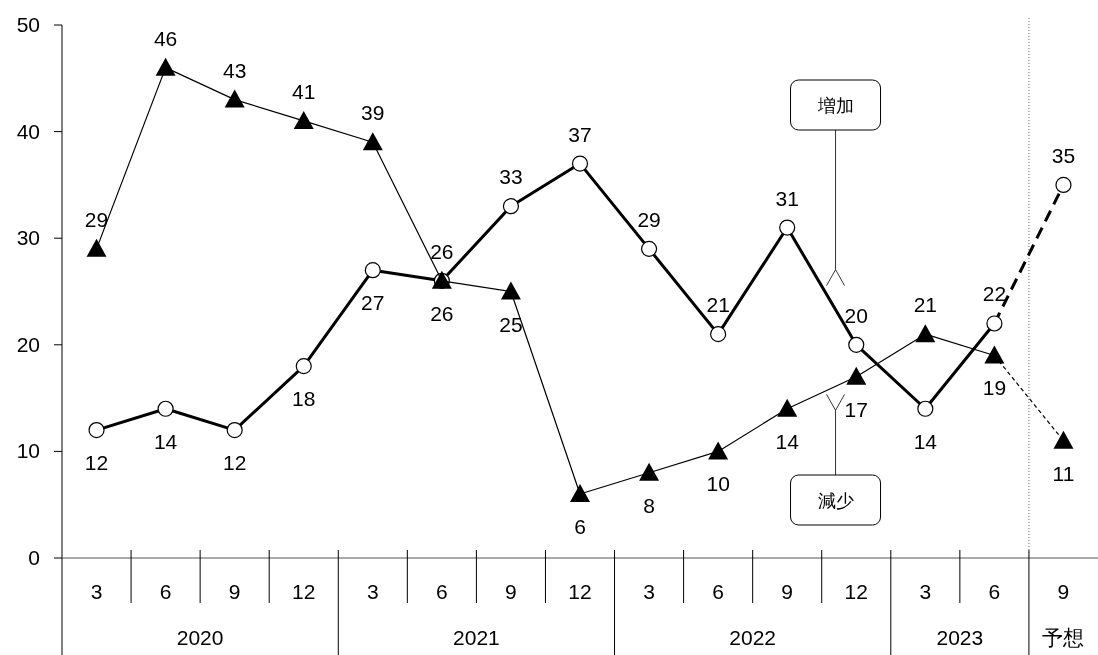 Image resolution: width=1098 pixels, height=655 pixels. What do you see at coordinates (856, 315) in the screenshot?
I see `data-label: 20` at bounding box center [856, 315].